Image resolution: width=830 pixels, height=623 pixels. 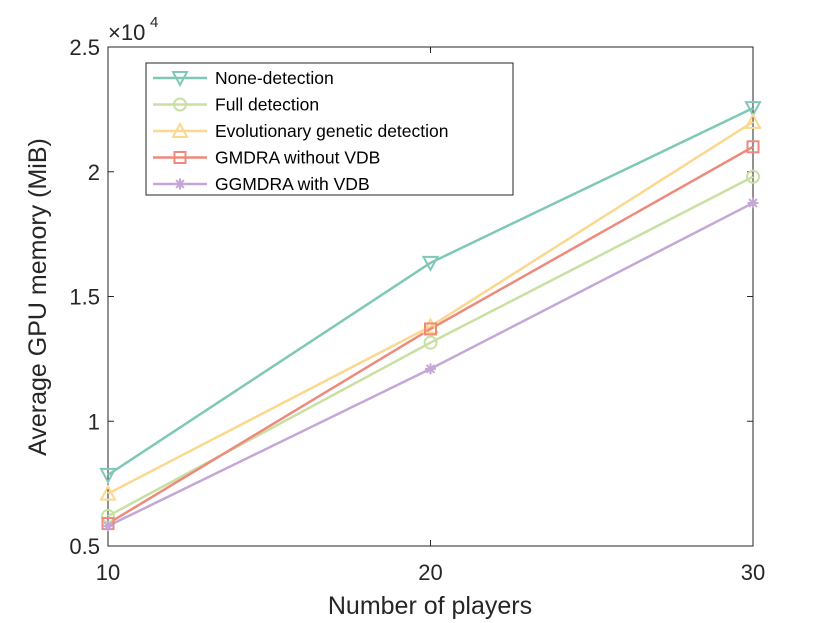 I want to click on x-tick-label: 30, so click(x=753, y=572).